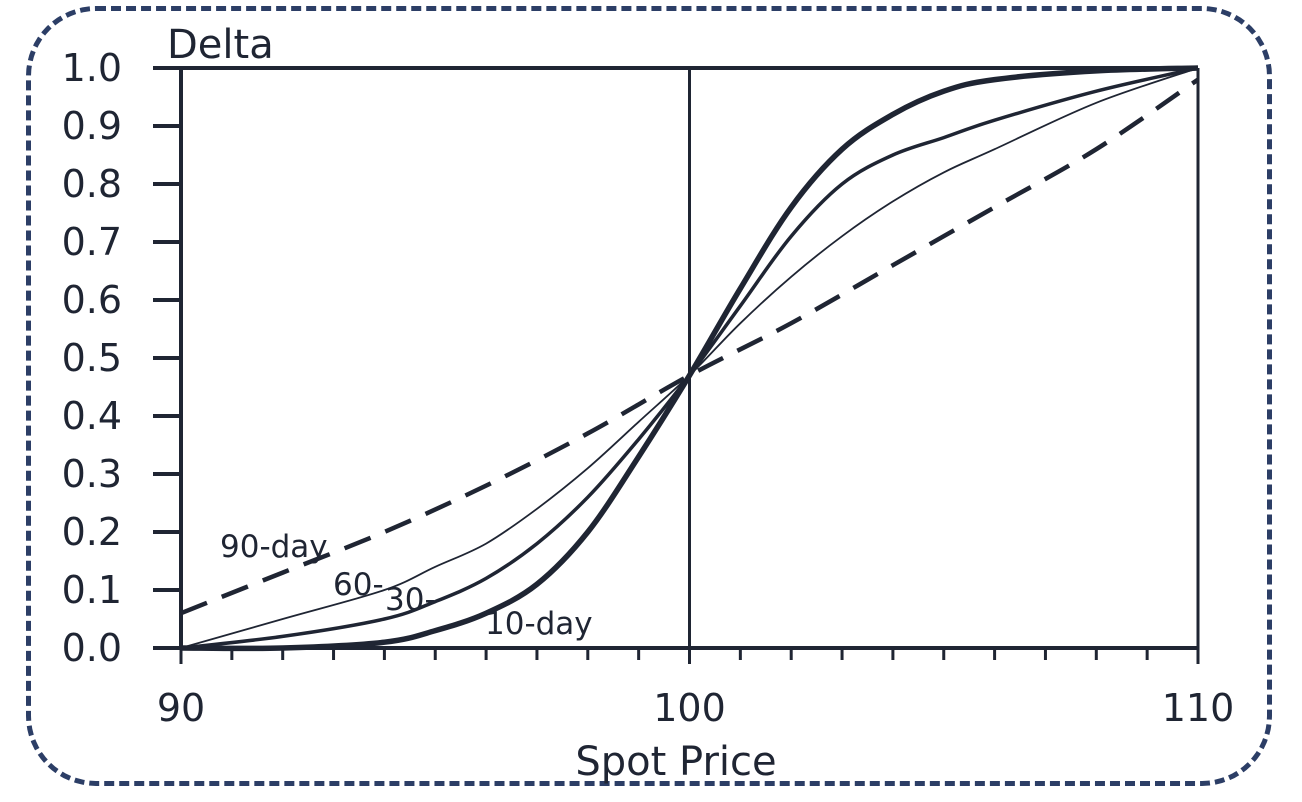 The width and height of the screenshot is (1302, 802). I want to click on x-tick-label: 100, so click(689, 708).